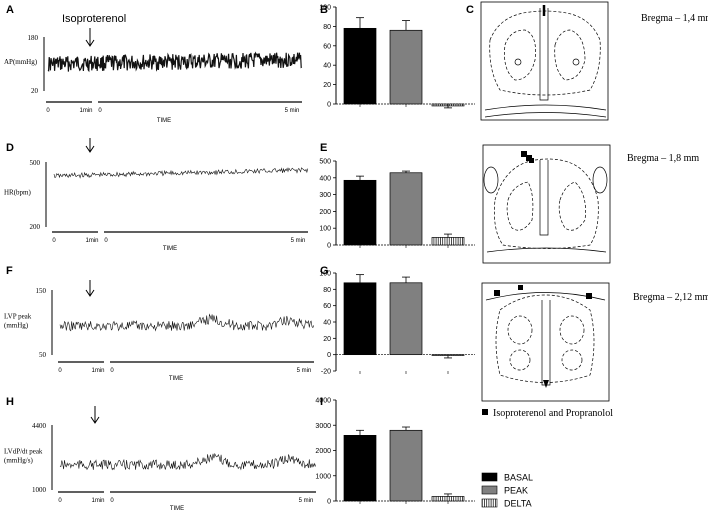 Image resolution: width=708 pixels, height=512 pixels. Describe the element at coordinates (545, 115) in the screenshot. I see `section-outline-1b` at that location.